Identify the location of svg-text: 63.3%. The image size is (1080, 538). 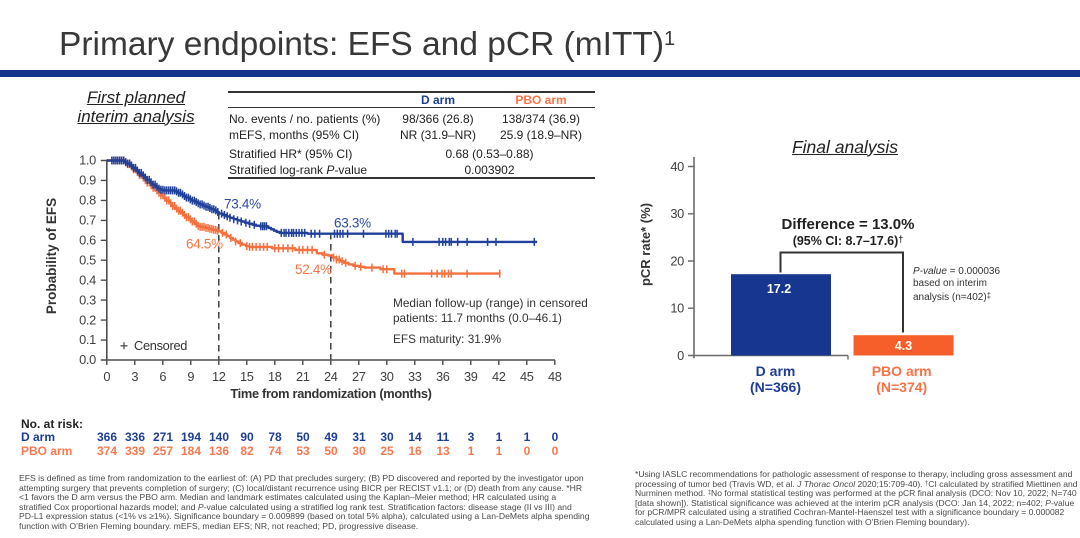
(352, 223).